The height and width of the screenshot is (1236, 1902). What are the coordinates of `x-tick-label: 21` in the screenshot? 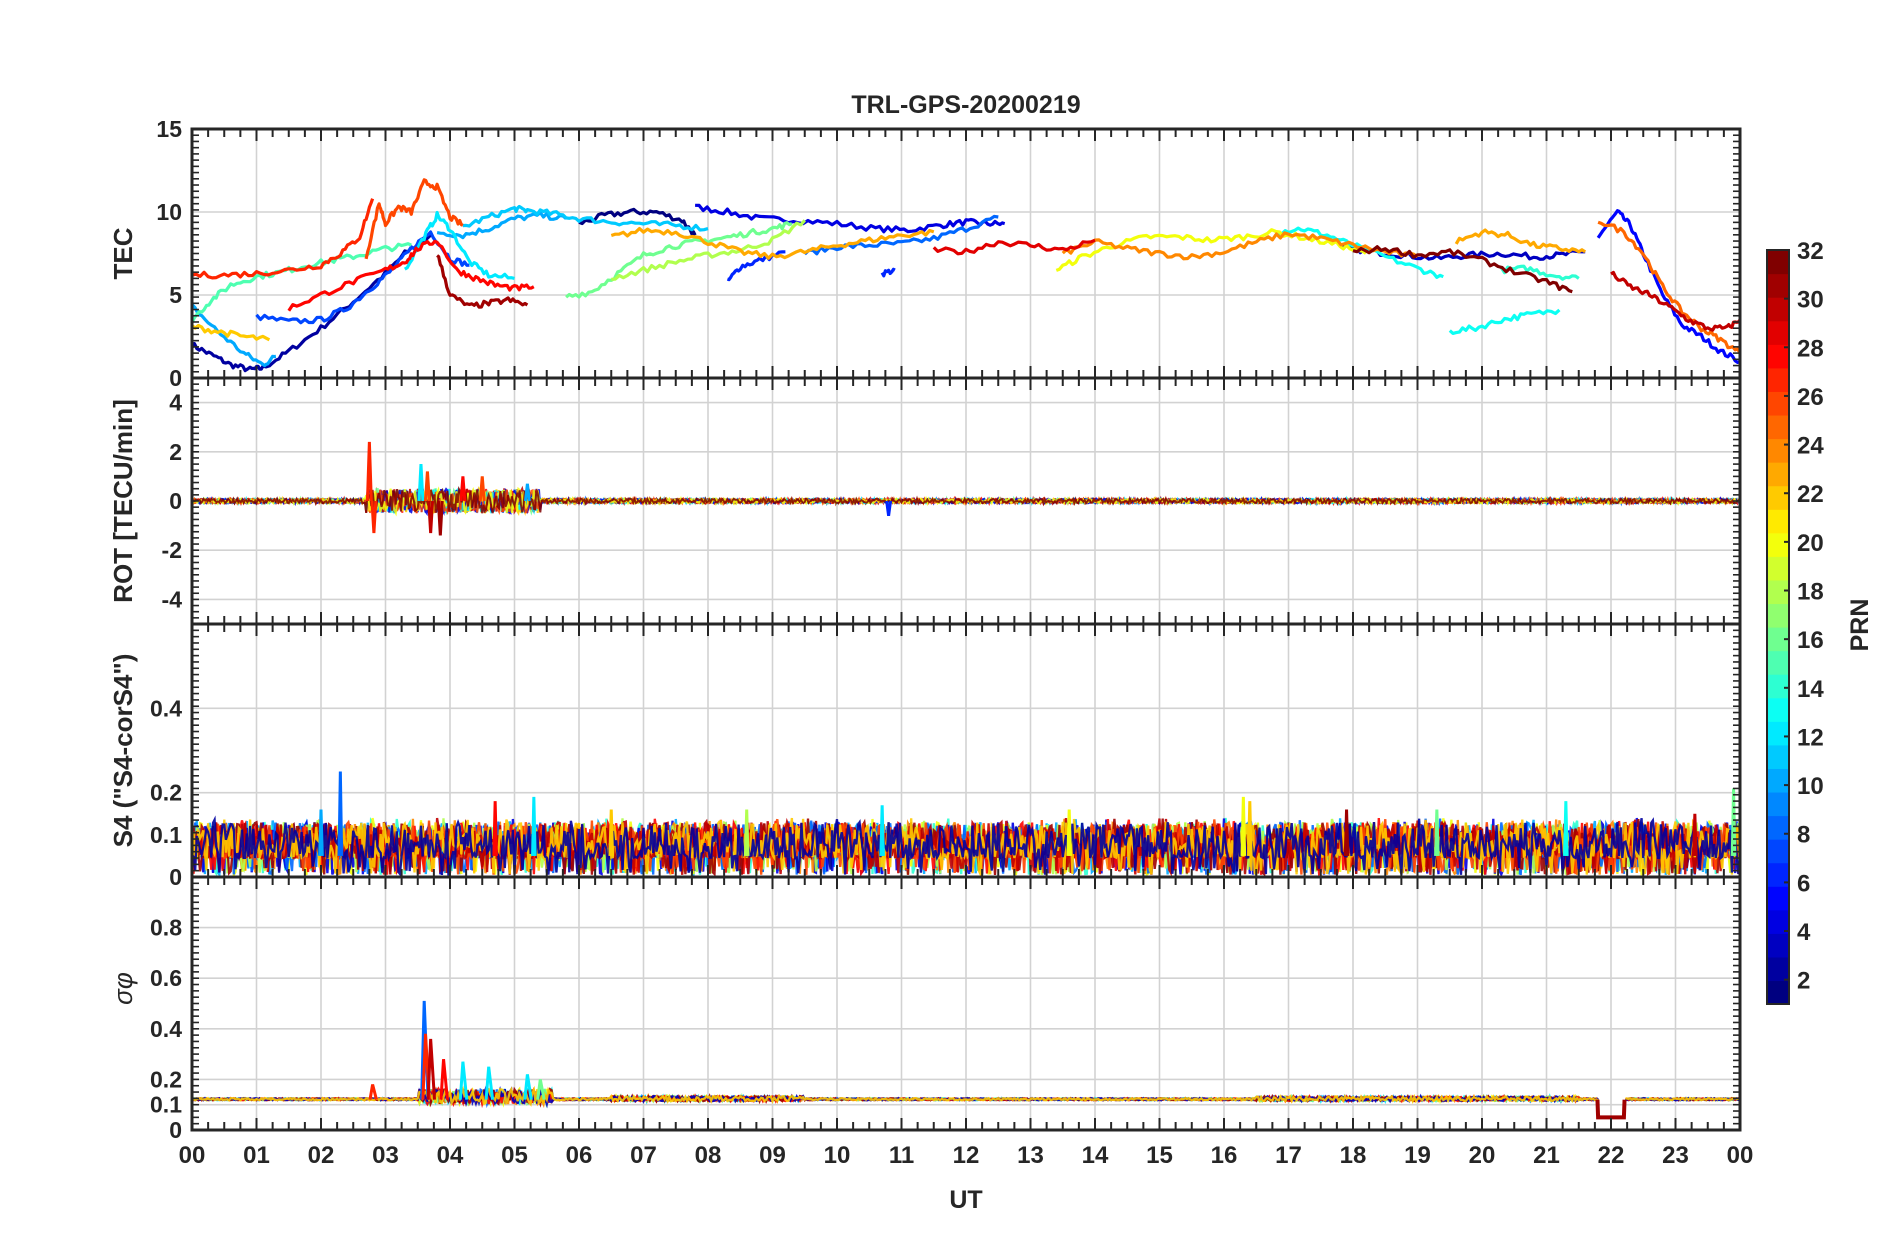 It's located at (1546, 1155).